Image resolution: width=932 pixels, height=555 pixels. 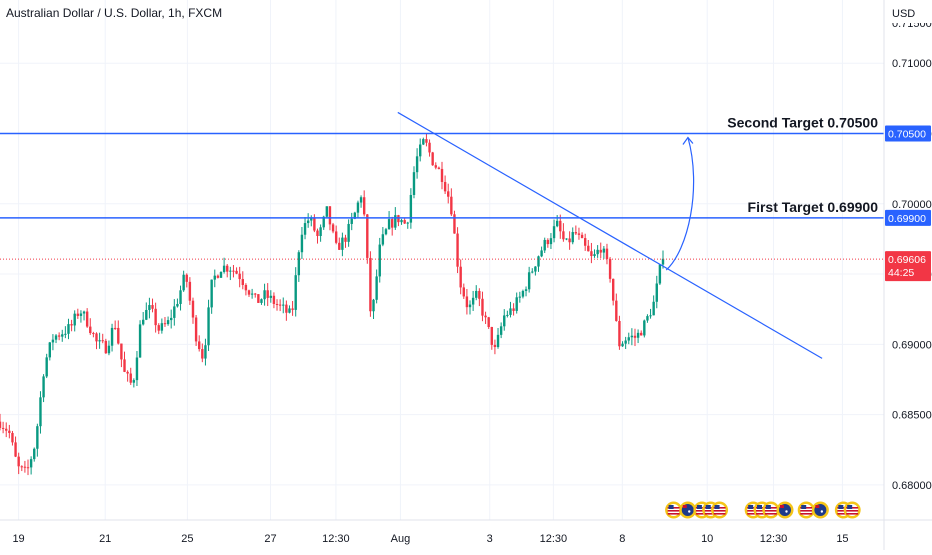 I want to click on economic-events, so click(x=763, y=510).